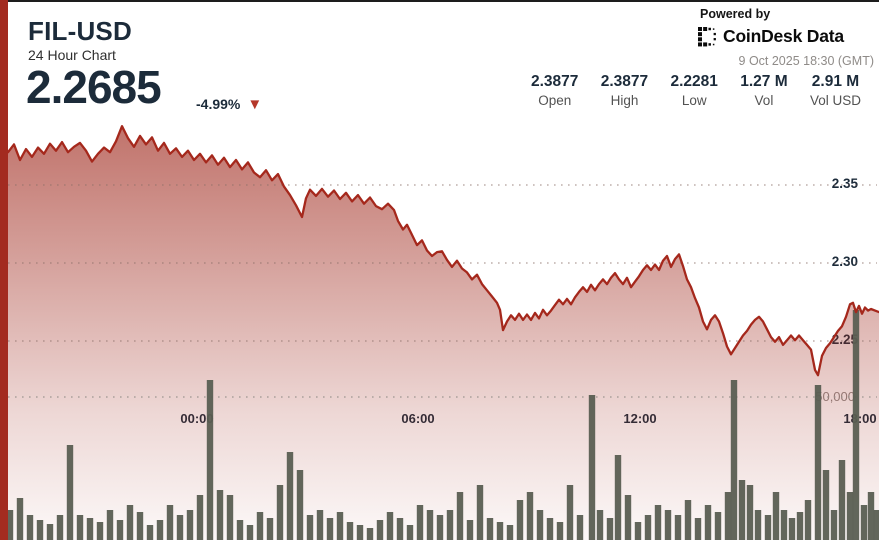 This screenshot has height=540, width=879. What do you see at coordinates (4, 270) in the screenshot?
I see `left-accent-stripe` at bounding box center [4, 270].